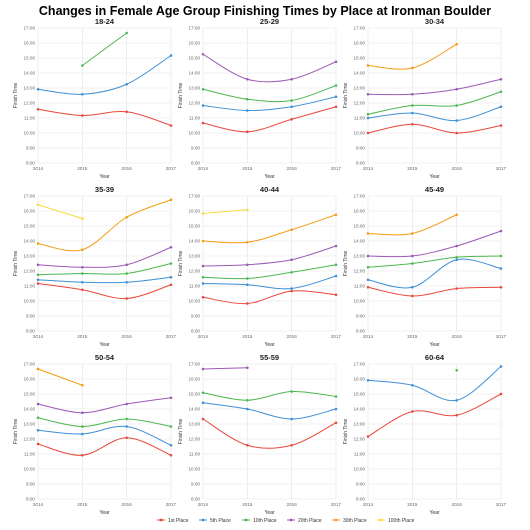 This screenshot has width=530, height=530. Describe the element at coordinates (360, 148) in the screenshot. I see `y-tick-label: 9:00` at that location.